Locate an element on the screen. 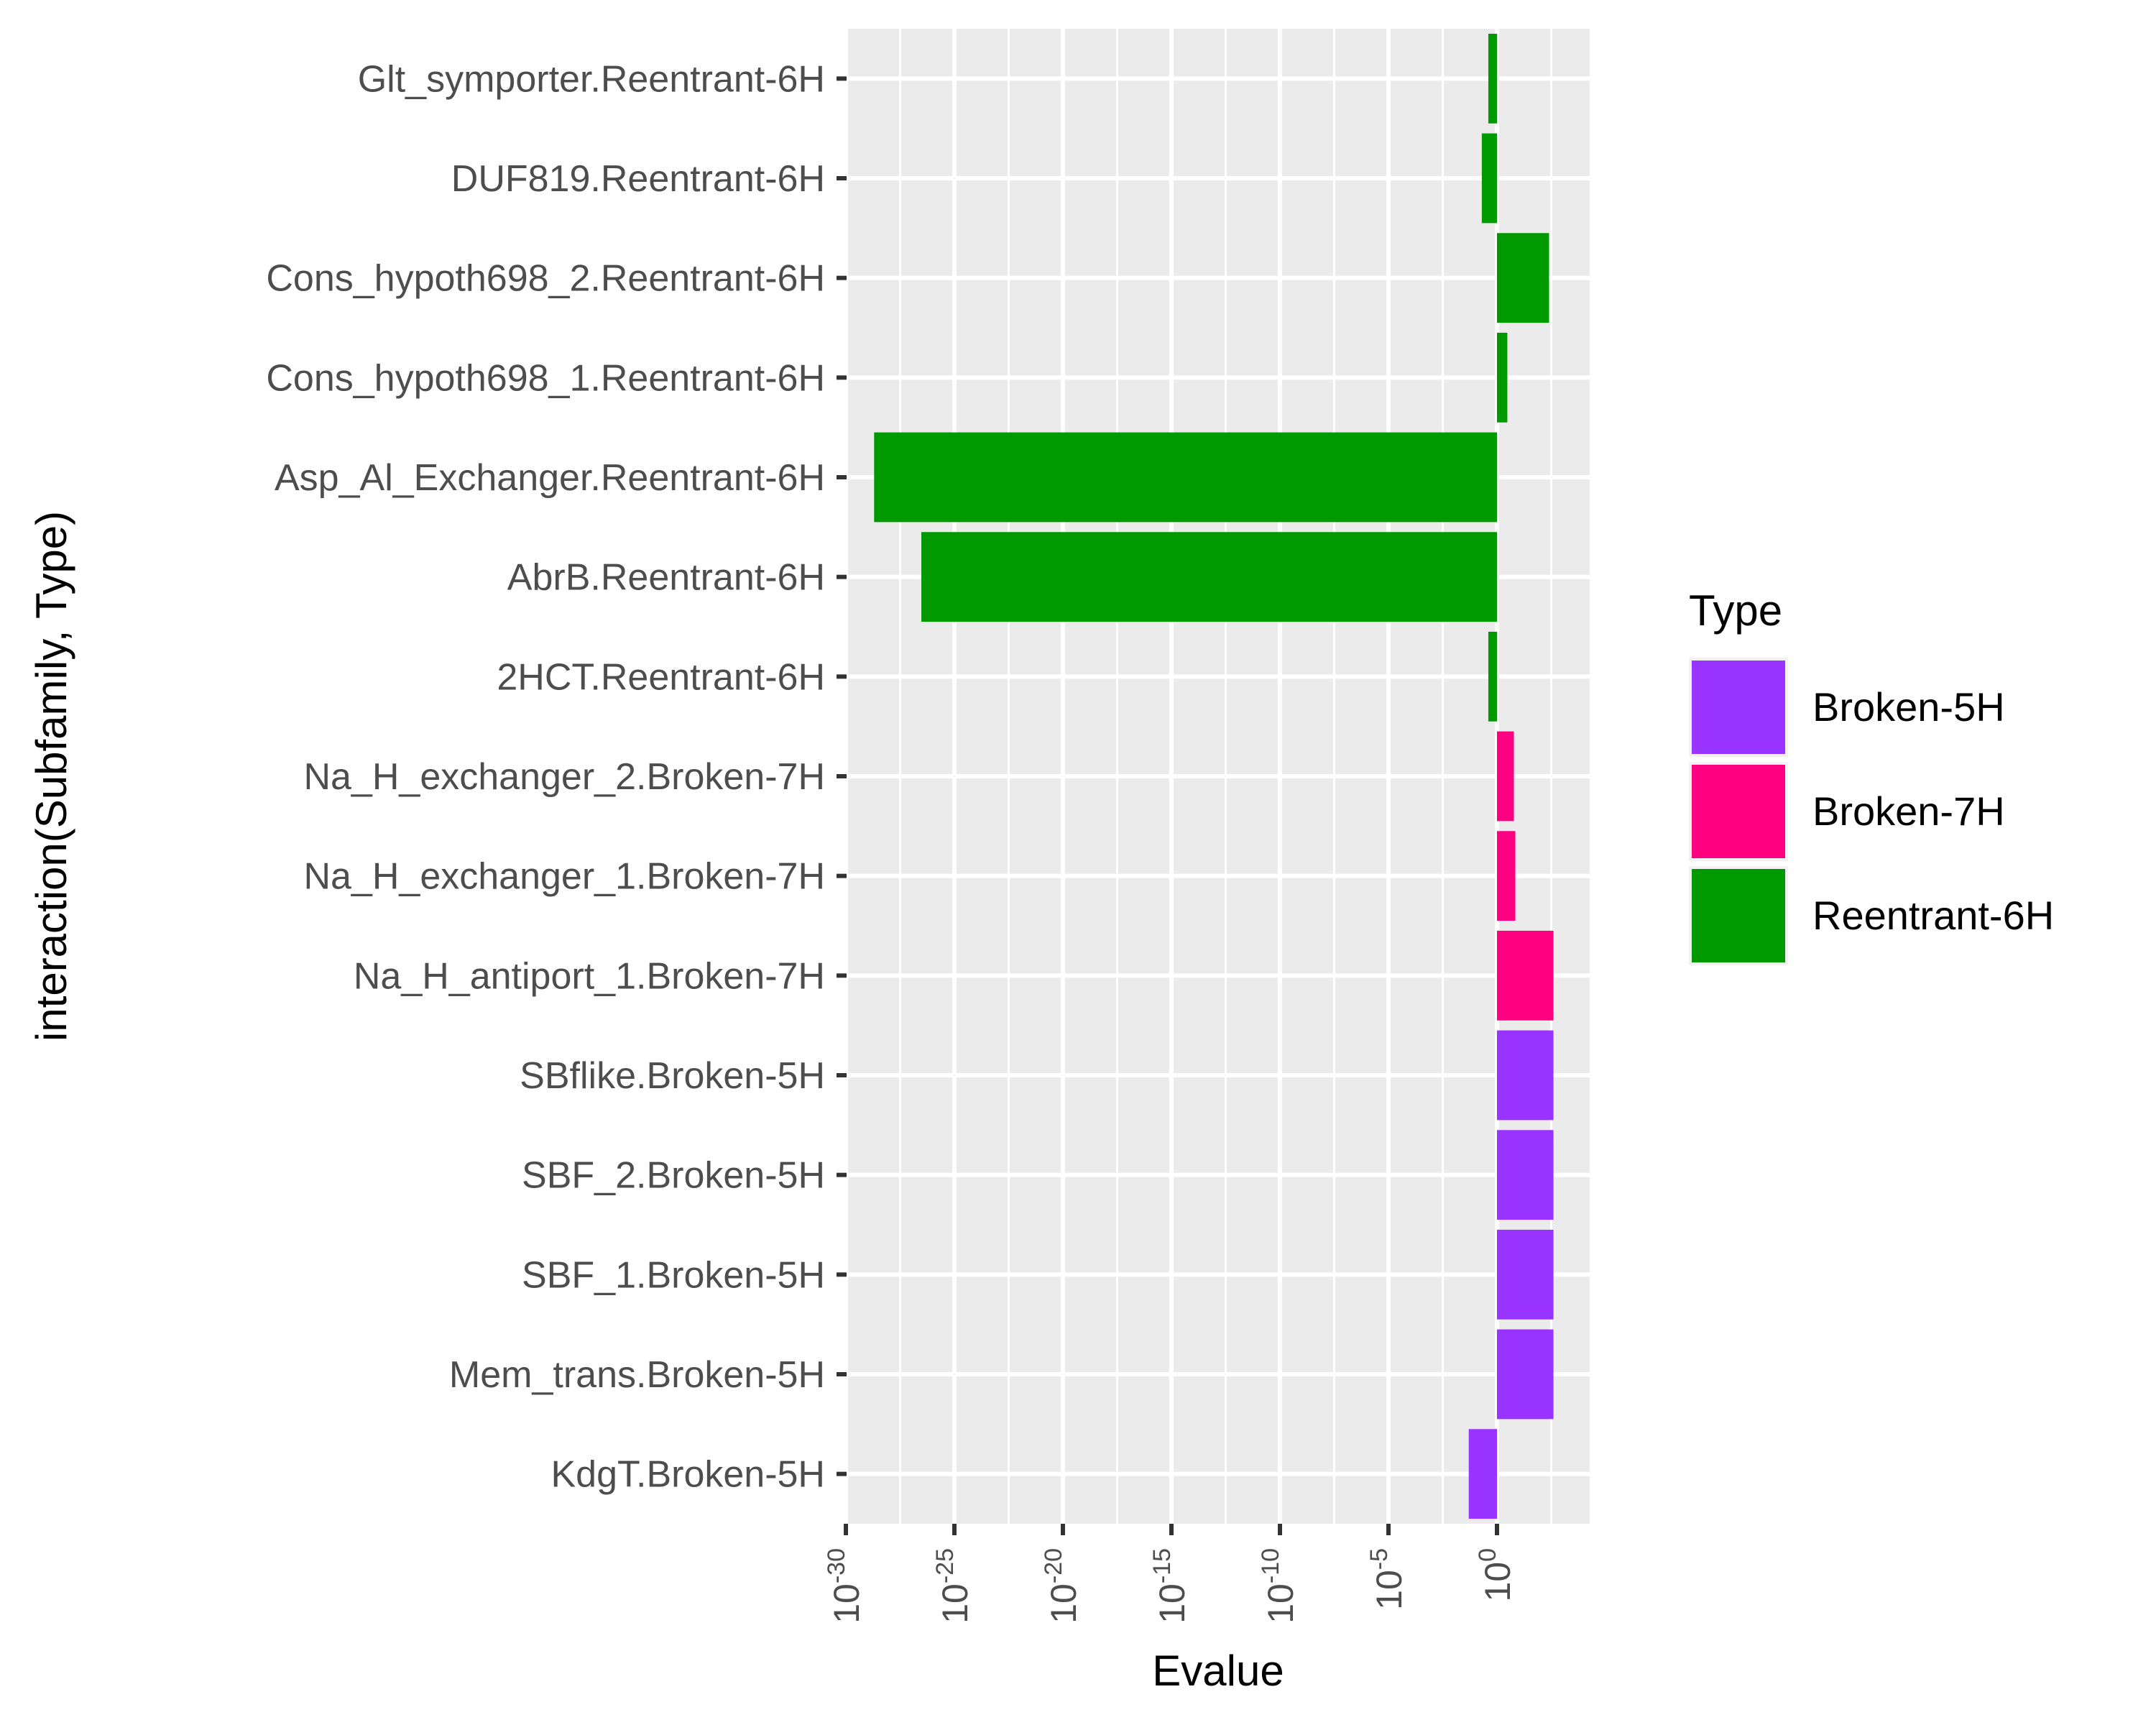 The image size is (2156, 1725). x-tick-label: 10-10 is located at coordinates (1279, 1586).